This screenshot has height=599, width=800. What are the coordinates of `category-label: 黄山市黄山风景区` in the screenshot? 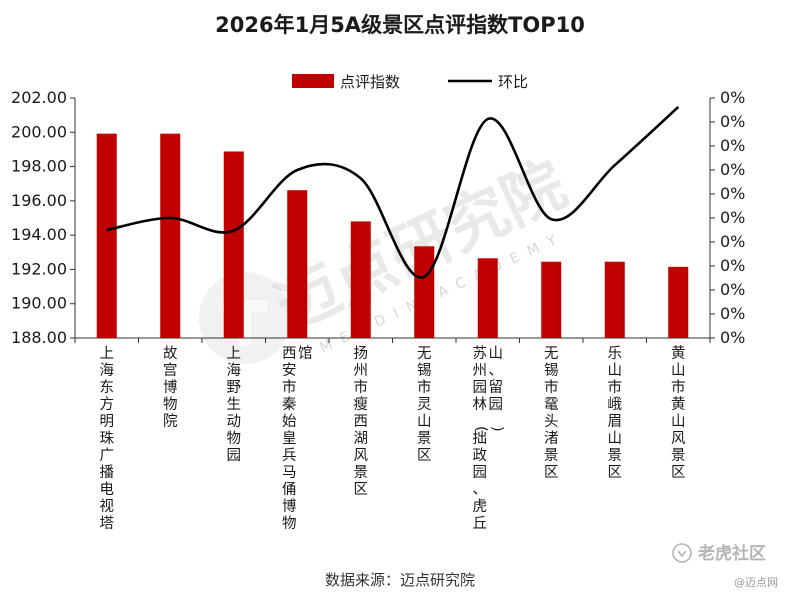 It's located at (678, 413).